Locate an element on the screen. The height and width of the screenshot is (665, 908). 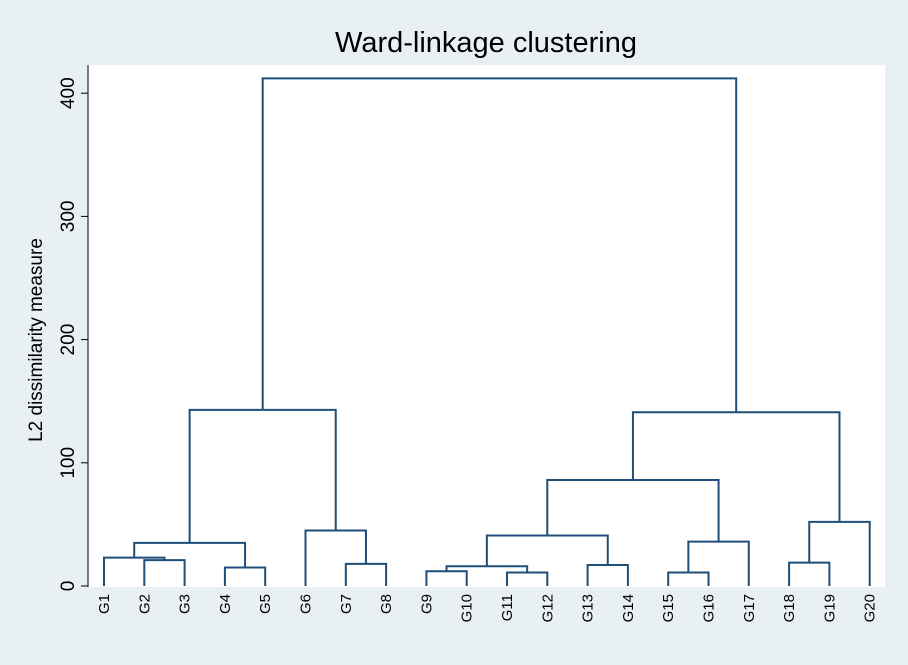
x-tick-label: G20 is located at coordinates (870, 608).